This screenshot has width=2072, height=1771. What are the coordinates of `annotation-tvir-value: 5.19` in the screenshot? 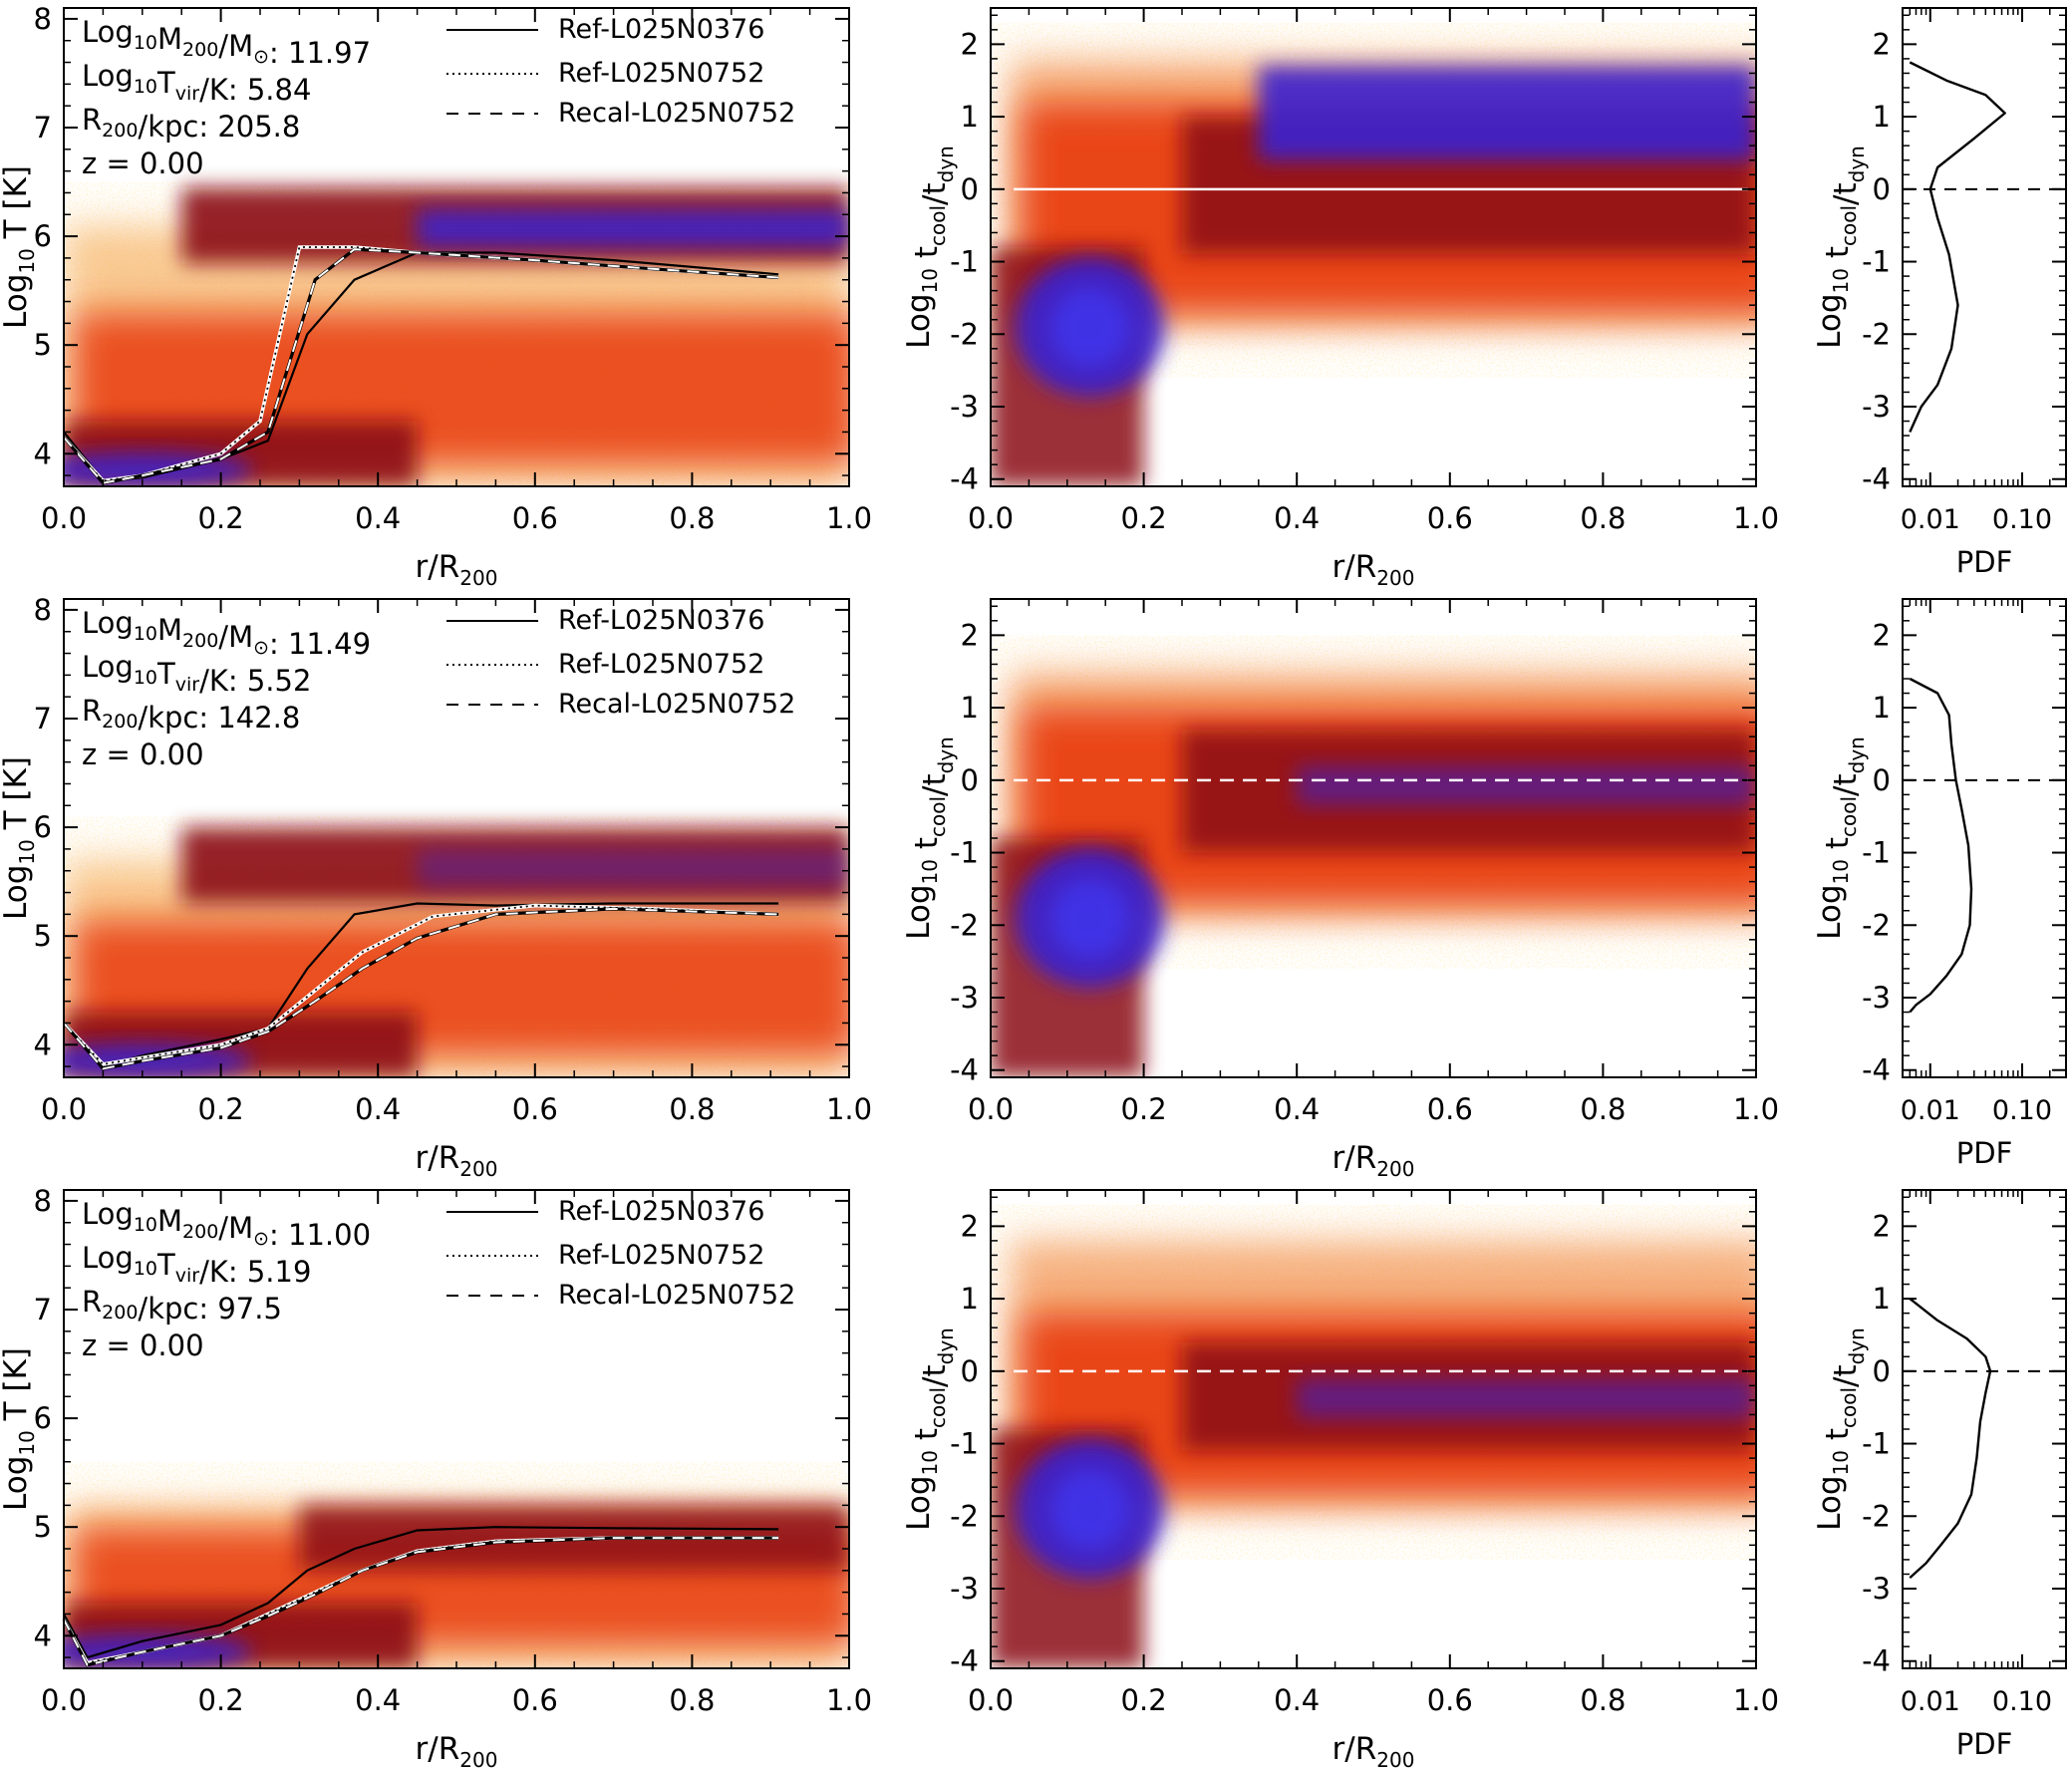 It's located at (279, 1272).